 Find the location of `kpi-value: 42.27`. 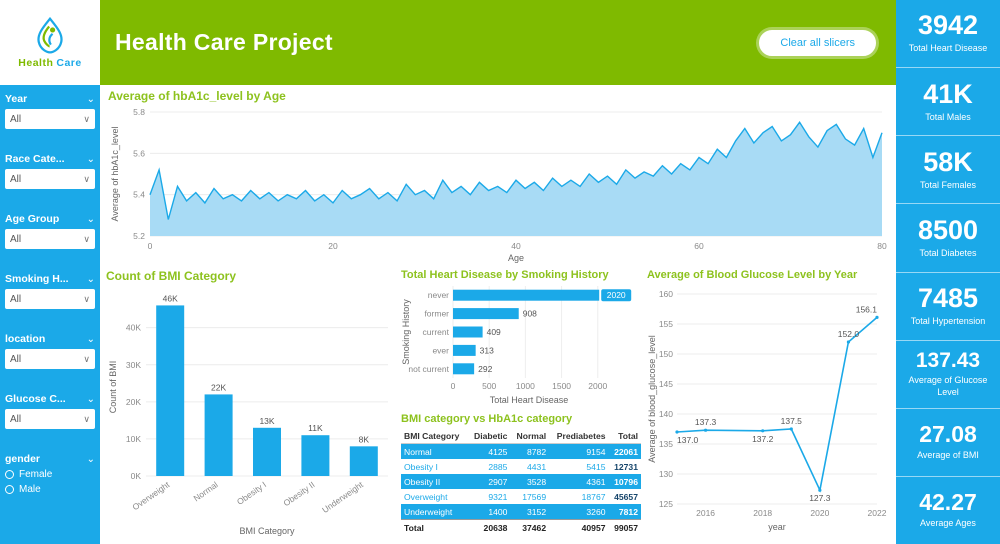

kpi-value: 42.27 is located at coordinates (948, 502).